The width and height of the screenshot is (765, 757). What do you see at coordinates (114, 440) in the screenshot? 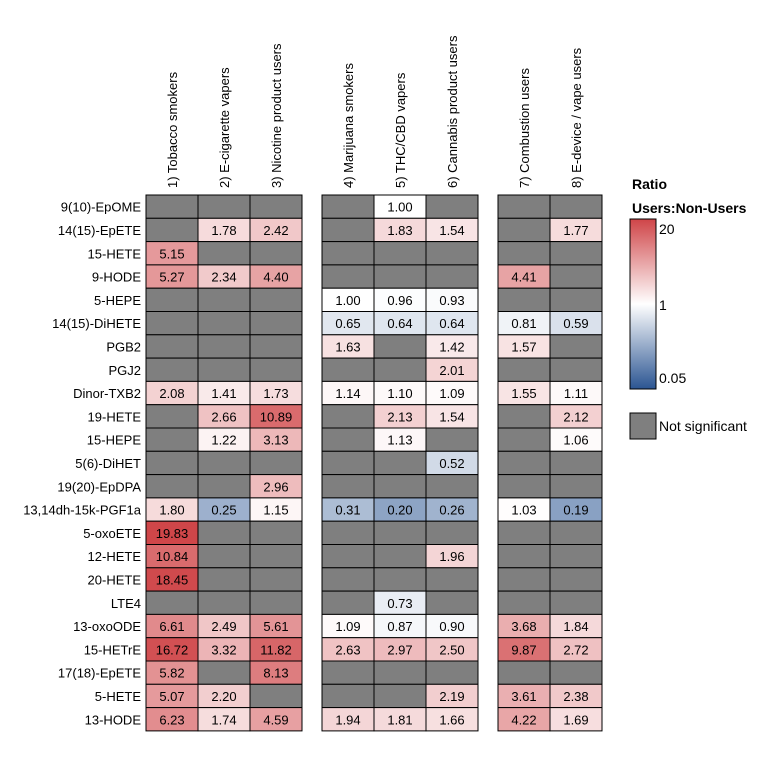
I see `row-label: 15-HEPE` at bounding box center [114, 440].